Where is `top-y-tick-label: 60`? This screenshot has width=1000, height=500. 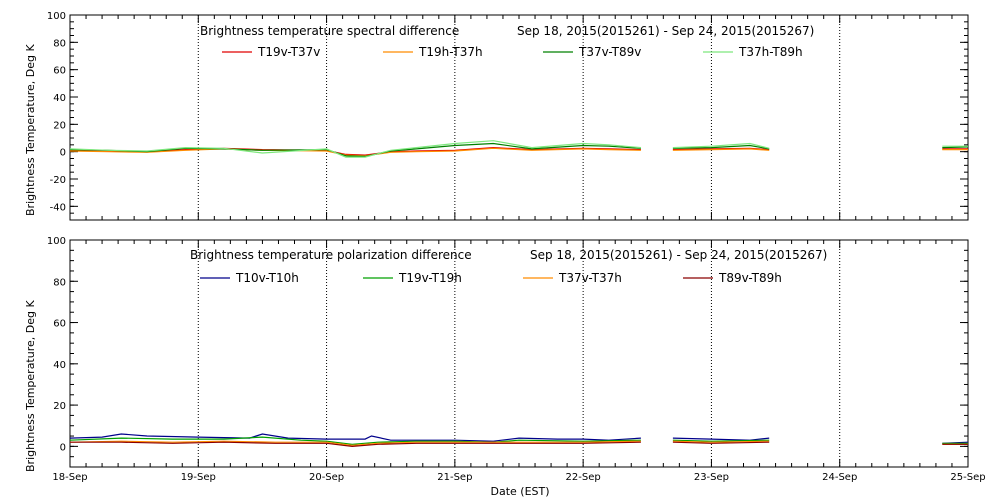
top-y-tick-label: 60 is located at coordinates (59, 71).